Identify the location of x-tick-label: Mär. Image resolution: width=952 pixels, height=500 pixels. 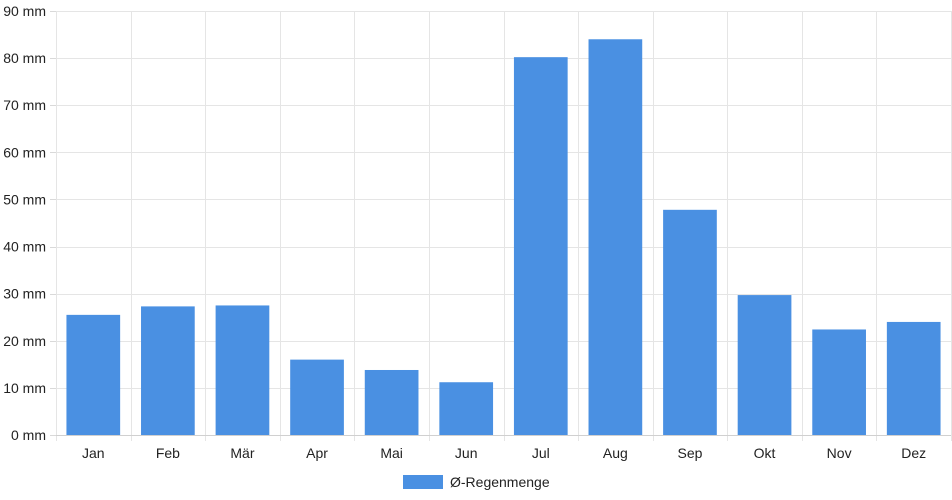
(242, 453).